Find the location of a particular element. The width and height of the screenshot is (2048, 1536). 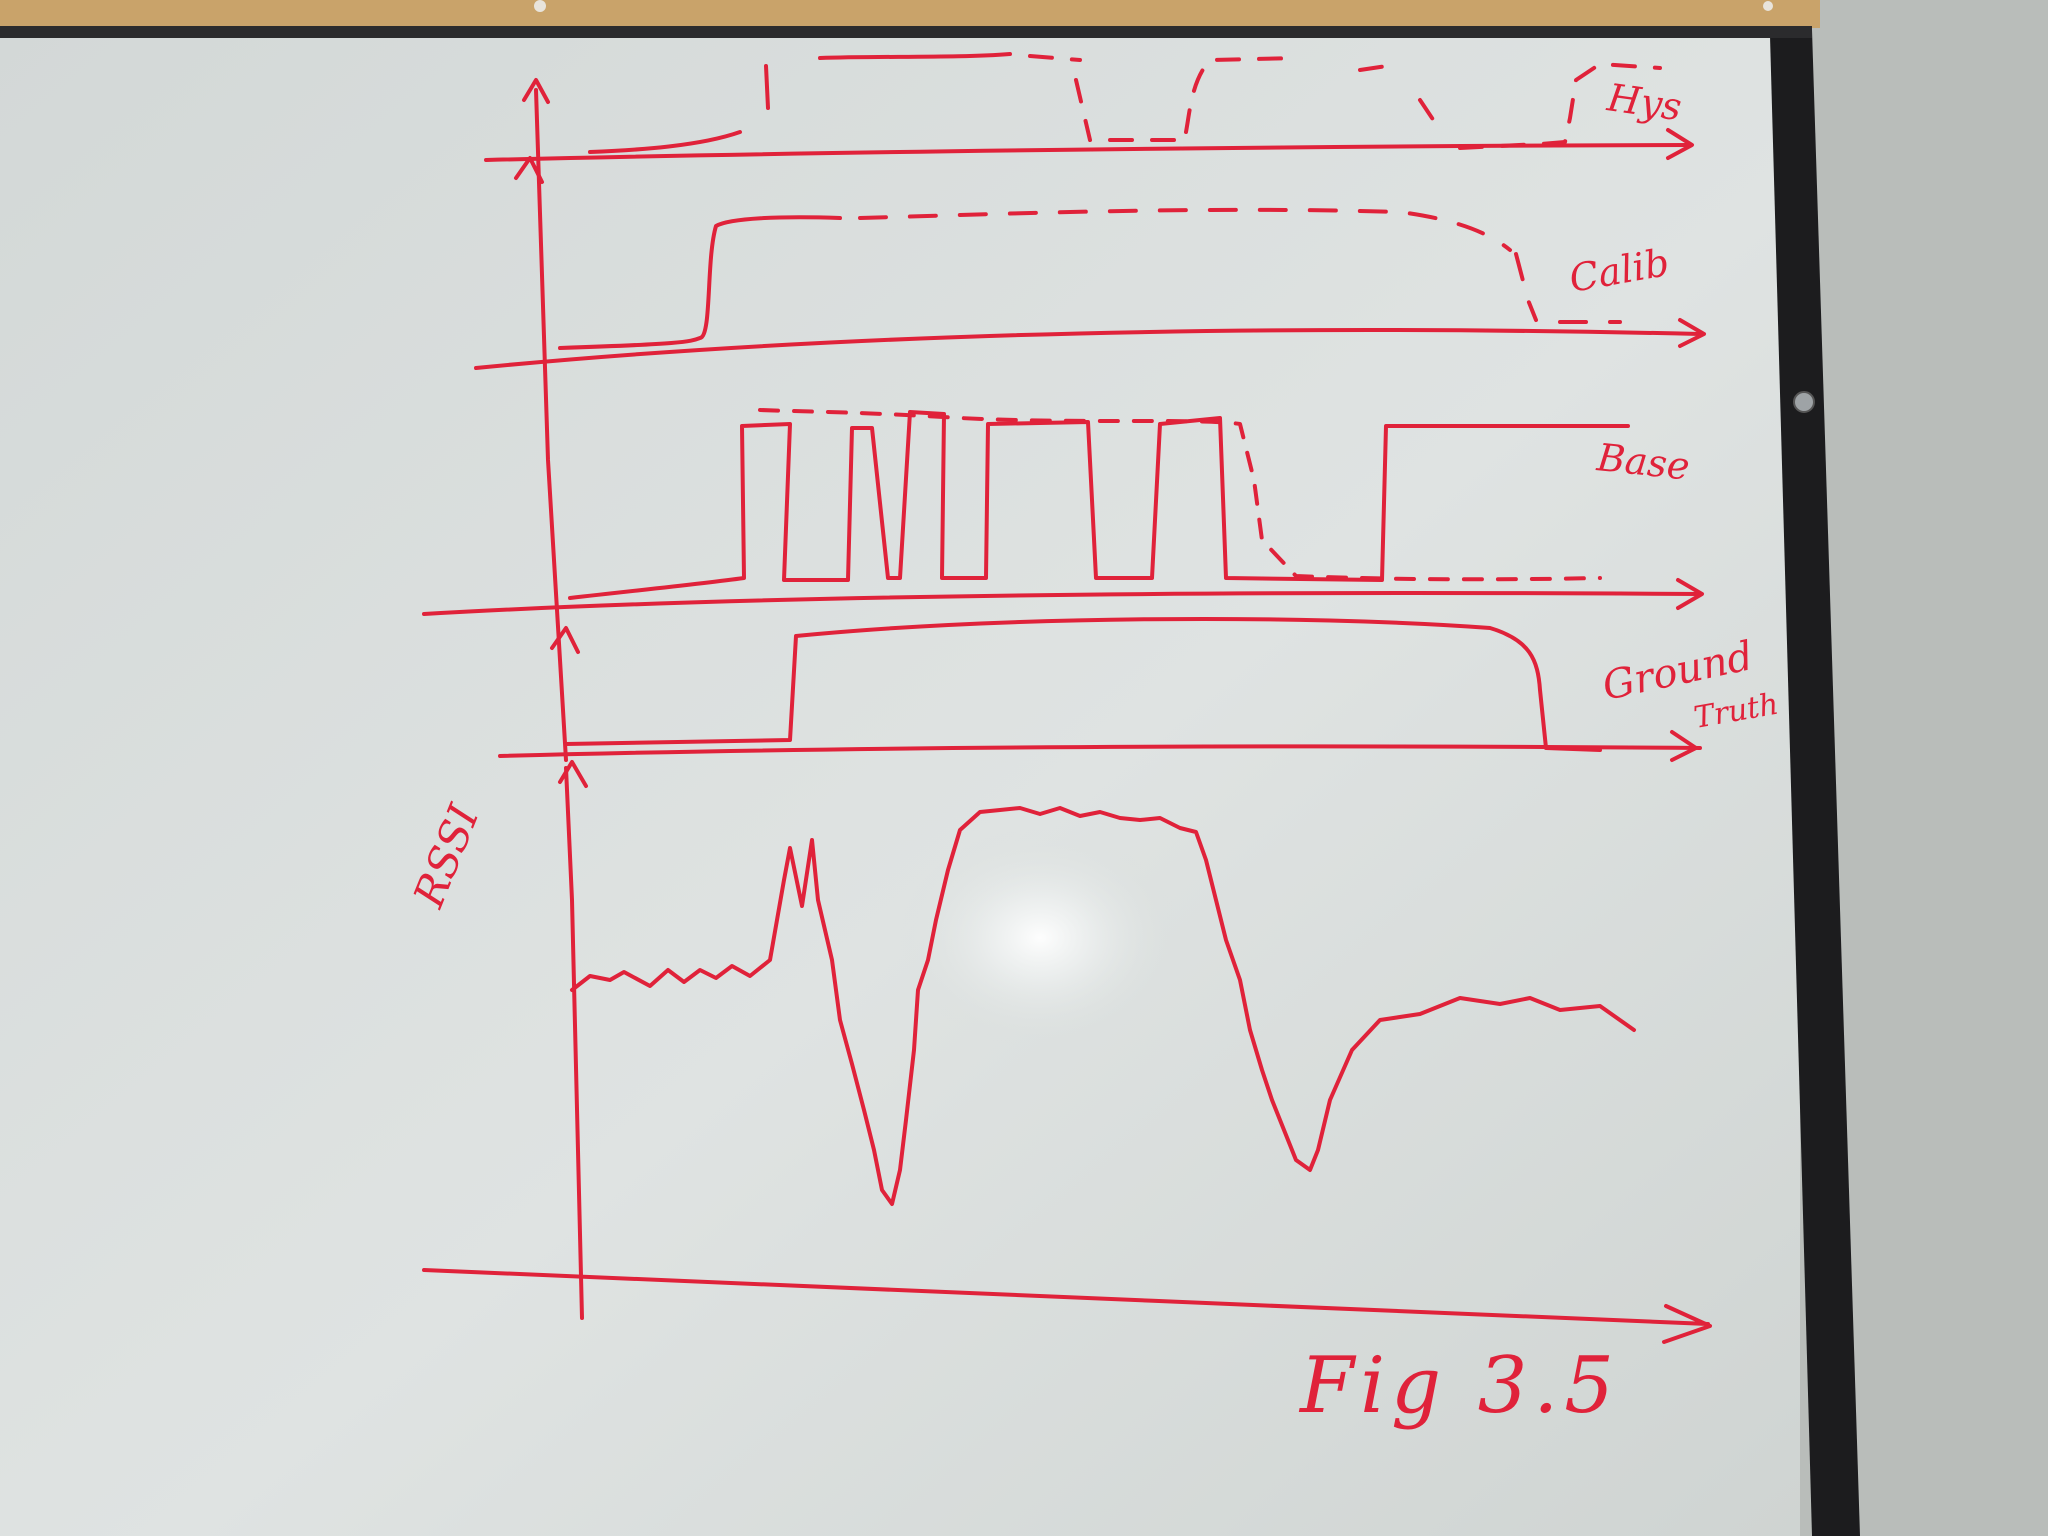

whiteboard-frame-right is located at coordinates (1815, 783).